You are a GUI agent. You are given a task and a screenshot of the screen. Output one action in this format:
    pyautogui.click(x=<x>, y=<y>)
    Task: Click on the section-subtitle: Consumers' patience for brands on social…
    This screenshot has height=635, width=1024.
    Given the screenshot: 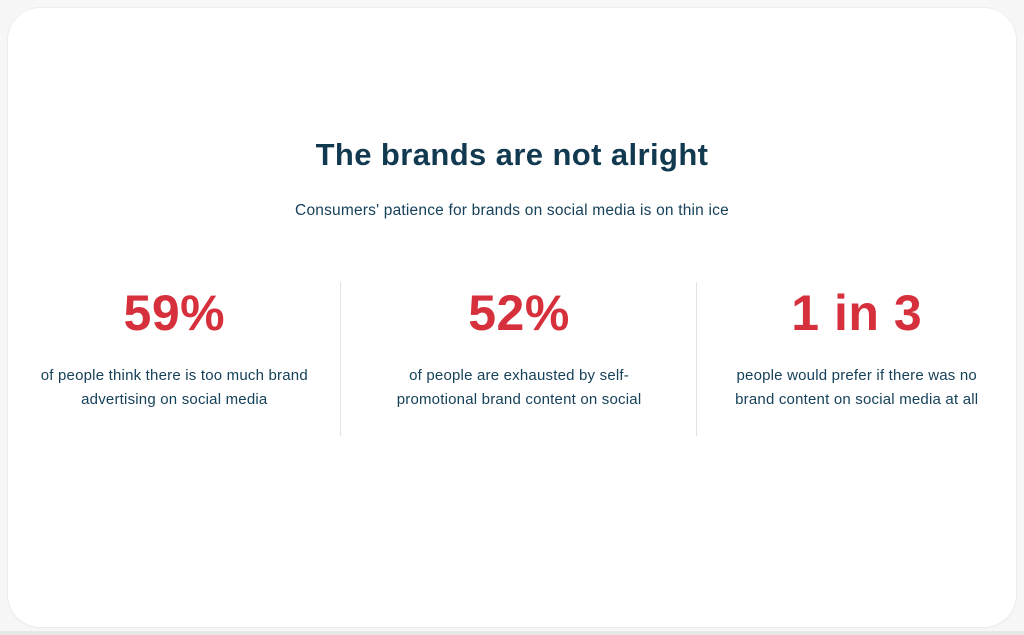 What is the action you would take?
    pyautogui.click(x=512, y=210)
    